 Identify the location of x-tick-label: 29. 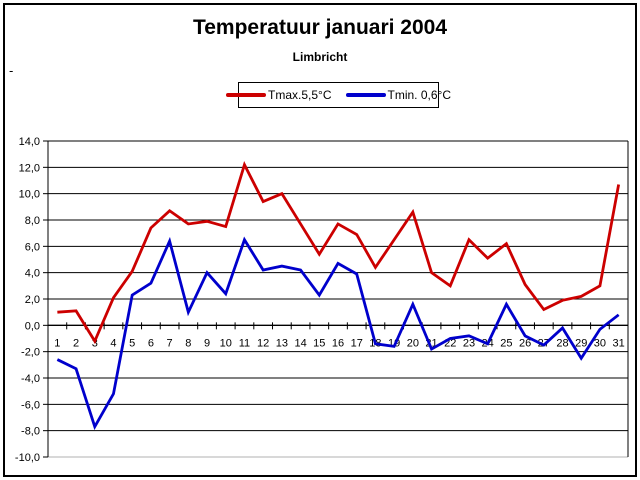
(581, 343).